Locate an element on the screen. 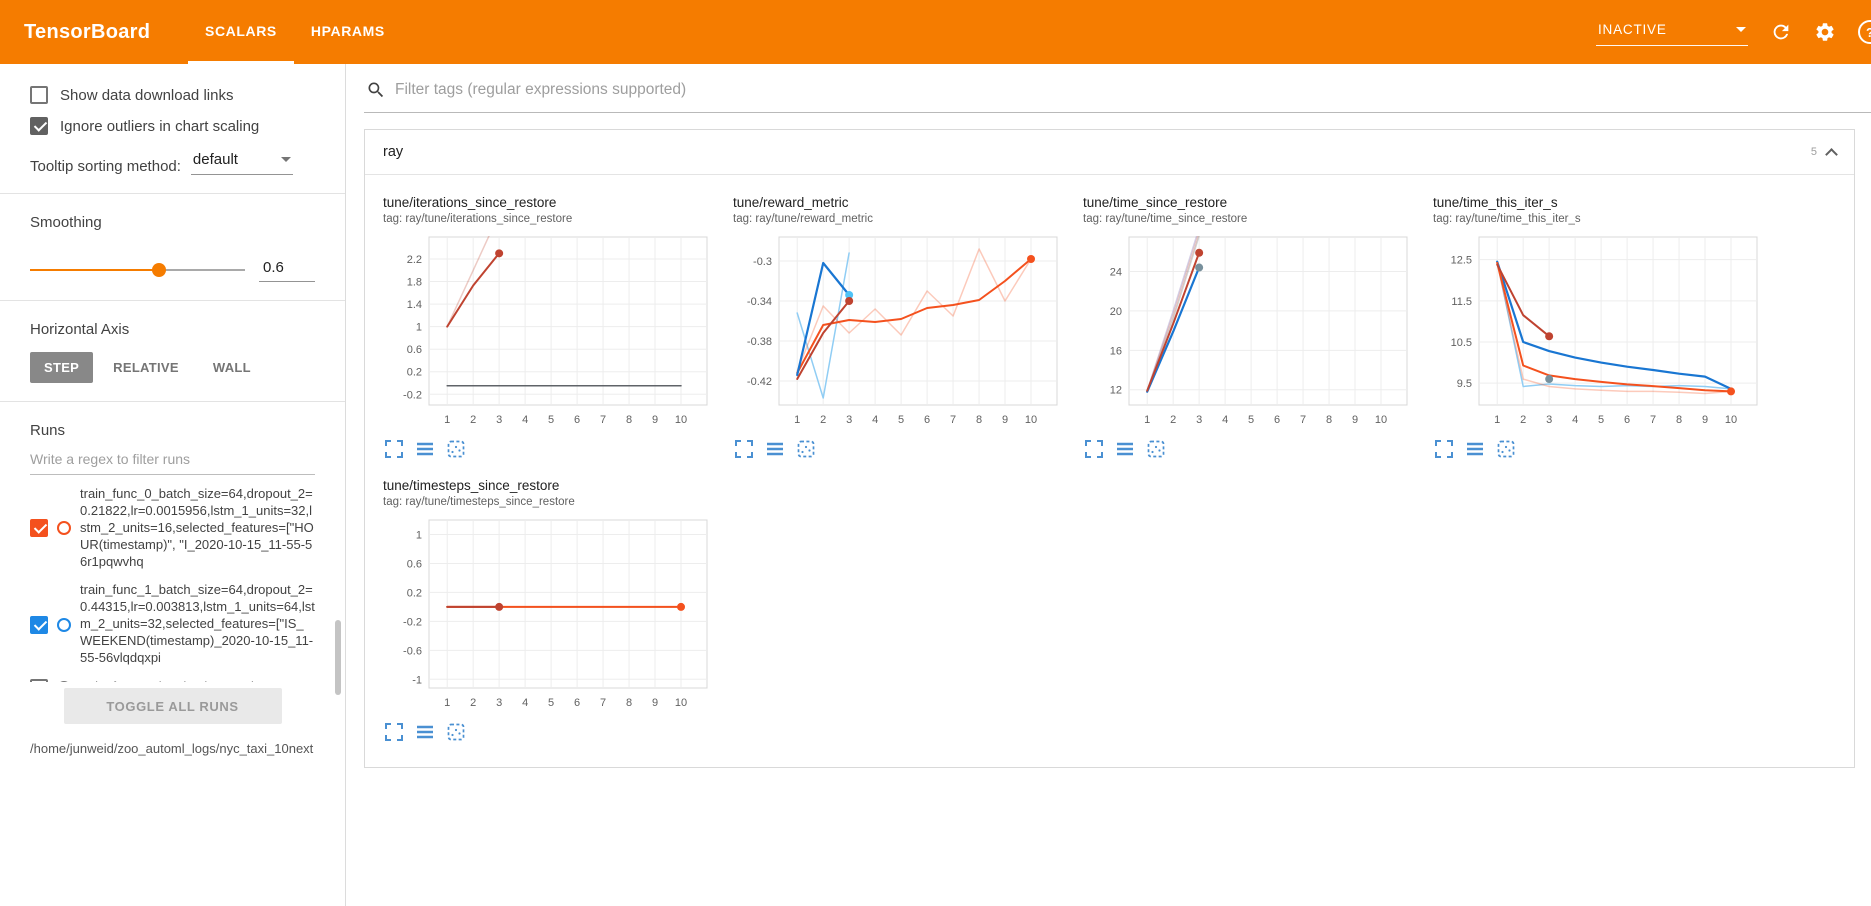  svg-text: 9.5 is located at coordinates (1464, 384).